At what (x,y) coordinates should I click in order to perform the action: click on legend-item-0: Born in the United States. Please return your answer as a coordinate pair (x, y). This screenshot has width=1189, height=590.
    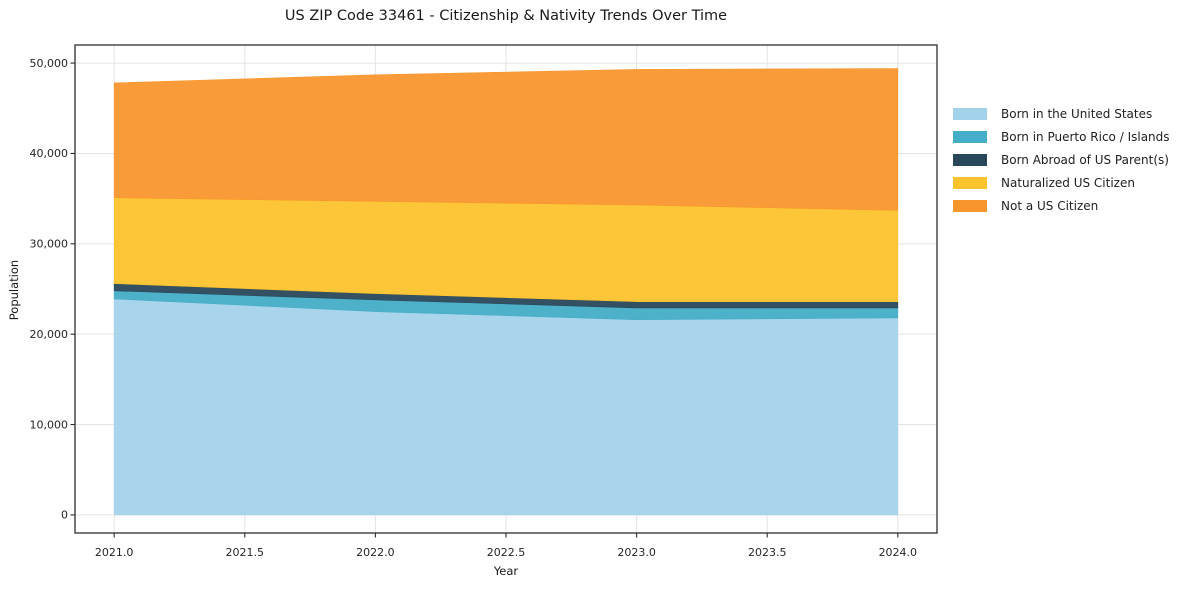
    Looking at the image, I should click on (1061, 113).